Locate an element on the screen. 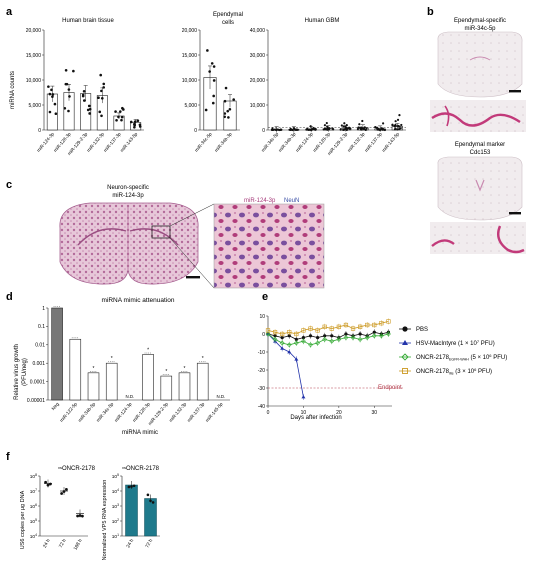 This screenshot has height=584, width=549. e-legend-hsv-end: PFU) is located at coordinates (487, 344).